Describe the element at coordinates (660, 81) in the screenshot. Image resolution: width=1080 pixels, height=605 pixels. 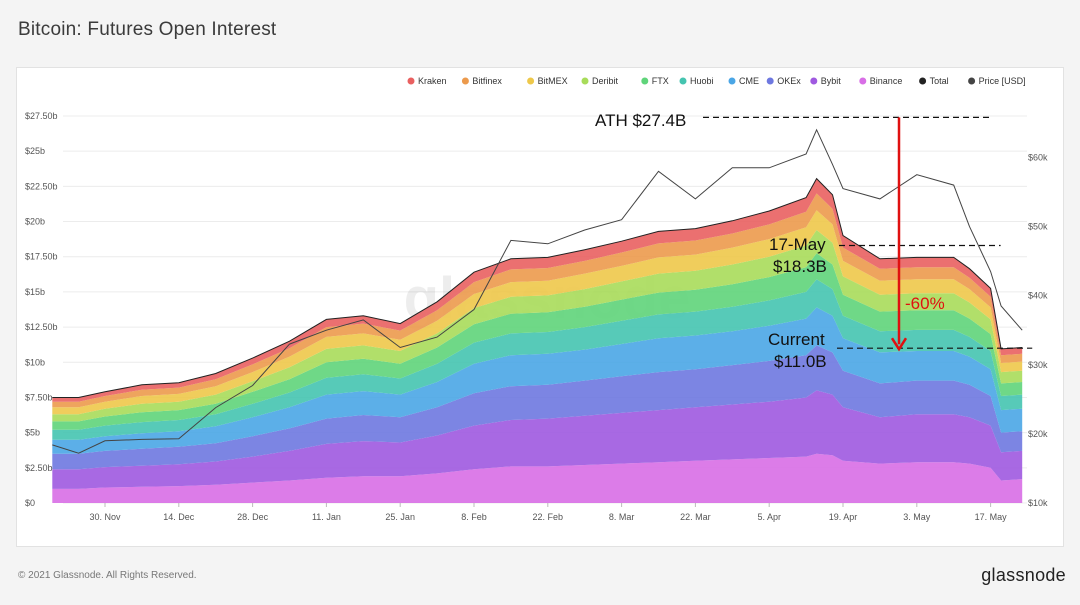
I see `legend-label: FTX` at that location.